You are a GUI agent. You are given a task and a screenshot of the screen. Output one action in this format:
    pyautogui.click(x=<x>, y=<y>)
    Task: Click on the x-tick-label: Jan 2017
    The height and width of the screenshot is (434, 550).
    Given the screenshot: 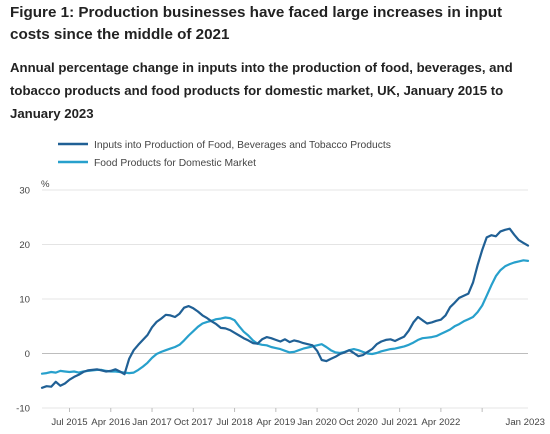 What is the action you would take?
    pyautogui.click(x=151, y=422)
    